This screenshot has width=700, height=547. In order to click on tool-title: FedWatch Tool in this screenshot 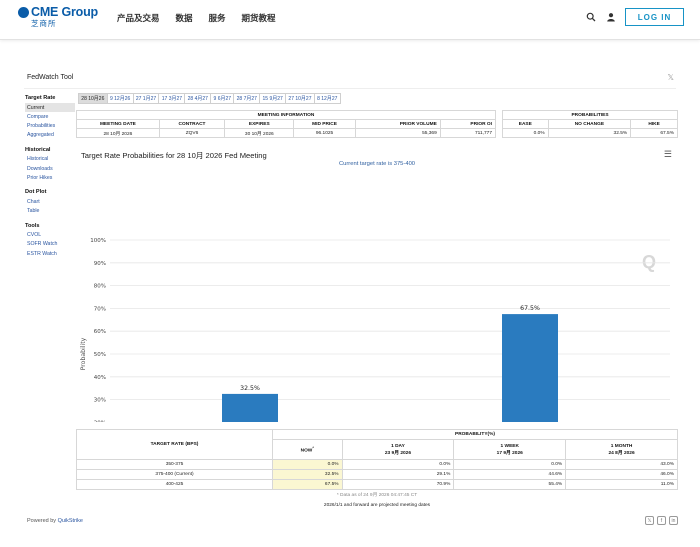, I will do `click(50, 77)`.